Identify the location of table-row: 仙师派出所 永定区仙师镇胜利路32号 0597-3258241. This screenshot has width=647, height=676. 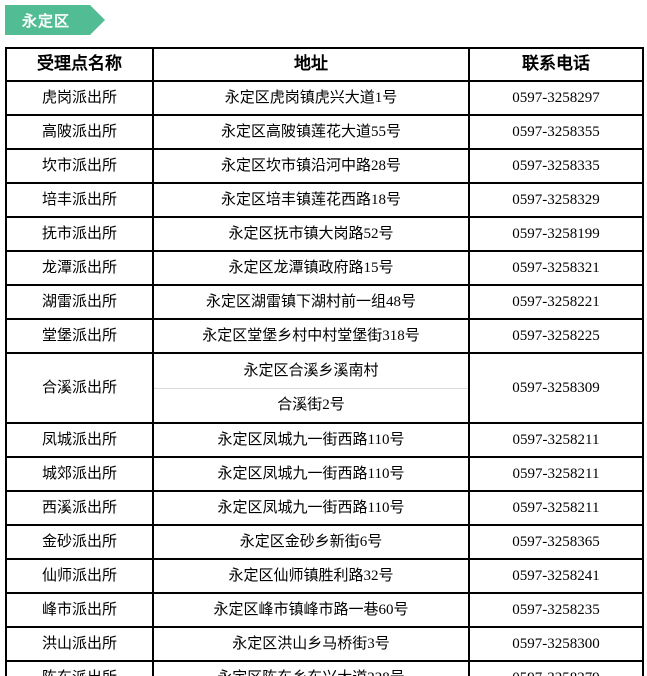
(324, 576).